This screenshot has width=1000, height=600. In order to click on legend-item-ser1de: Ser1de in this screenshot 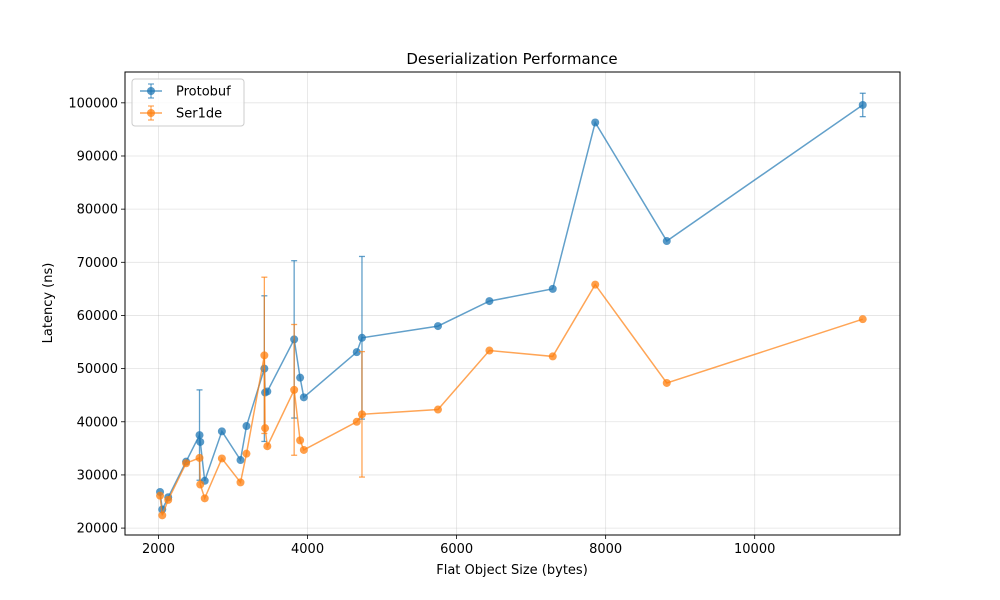, I will do `click(181, 113)`.